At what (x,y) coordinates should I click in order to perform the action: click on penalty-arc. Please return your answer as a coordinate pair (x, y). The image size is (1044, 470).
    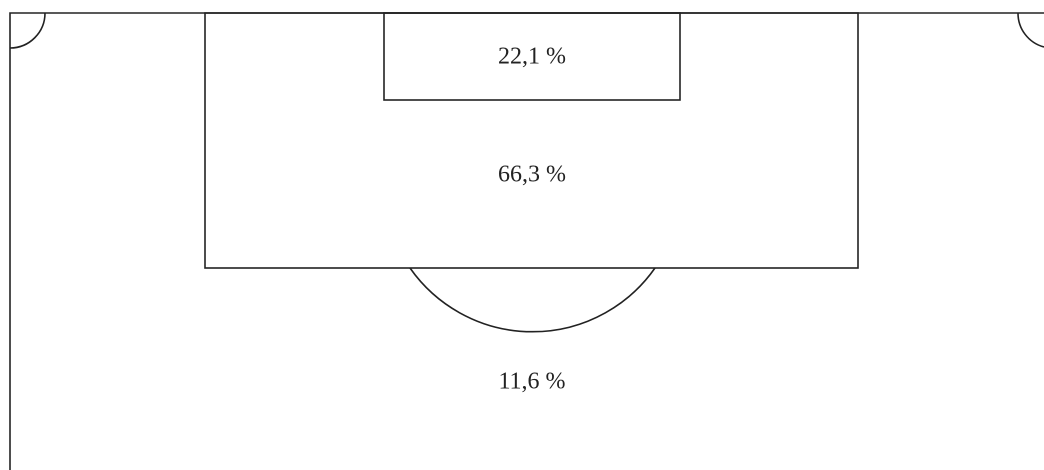
    Looking at the image, I should click on (532, 300).